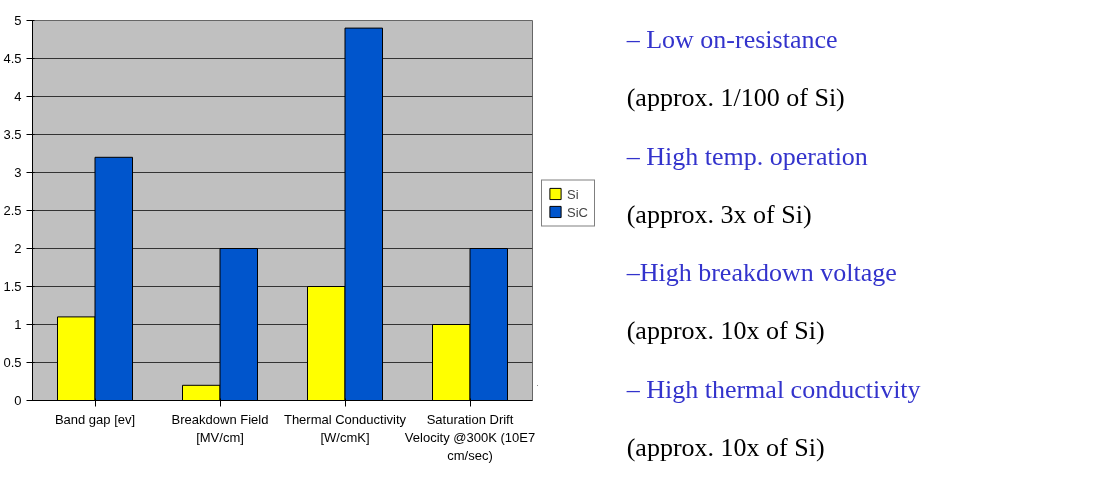 Image resolution: width=1106 pixels, height=486 pixels. I want to click on y-tick-label: 5, so click(18, 20).